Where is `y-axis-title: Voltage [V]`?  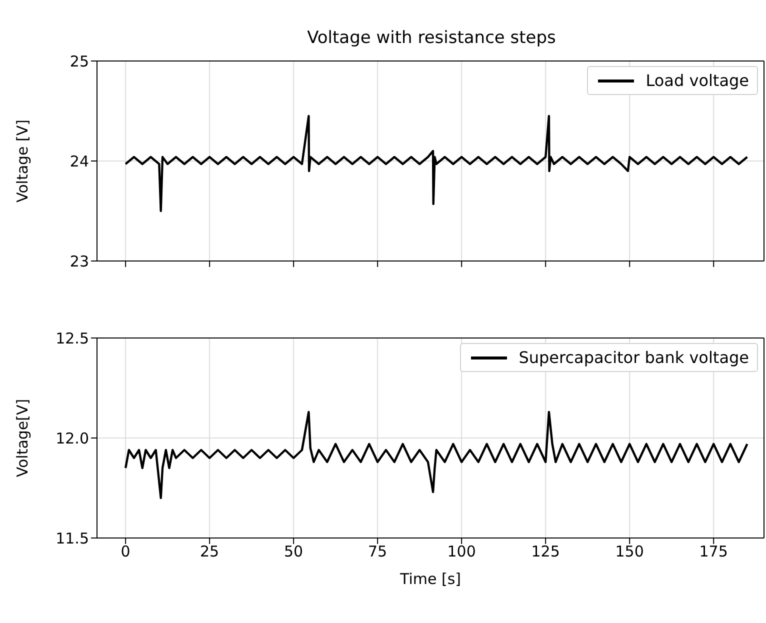 y-axis-title: Voltage [V] is located at coordinates (22, 161).